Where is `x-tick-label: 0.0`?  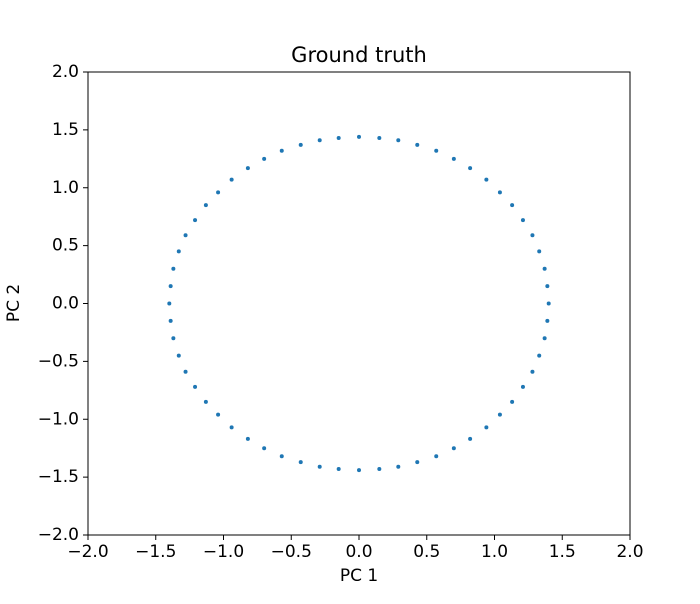
x-tick-label: 0.0 is located at coordinates (358, 552).